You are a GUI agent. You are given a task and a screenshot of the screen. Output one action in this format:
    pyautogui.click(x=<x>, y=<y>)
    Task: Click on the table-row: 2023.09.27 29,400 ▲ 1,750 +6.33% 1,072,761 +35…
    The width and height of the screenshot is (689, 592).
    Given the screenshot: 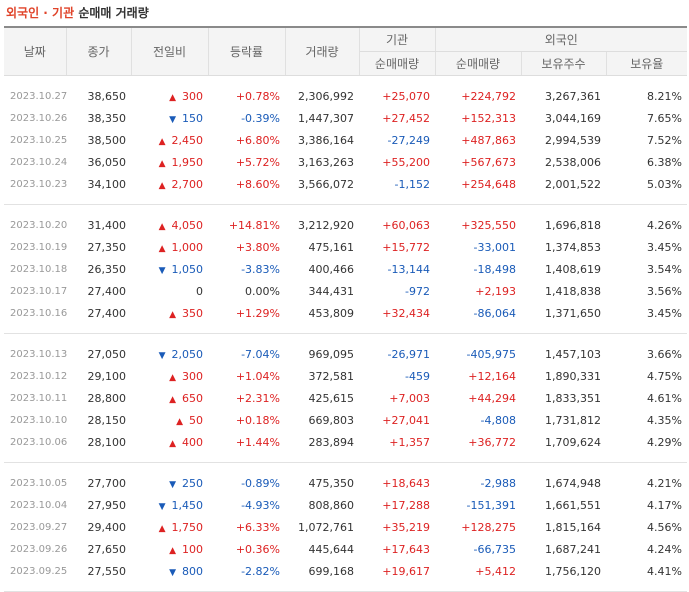 What is the action you would take?
    pyautogui.click(x=345, y=527)
    